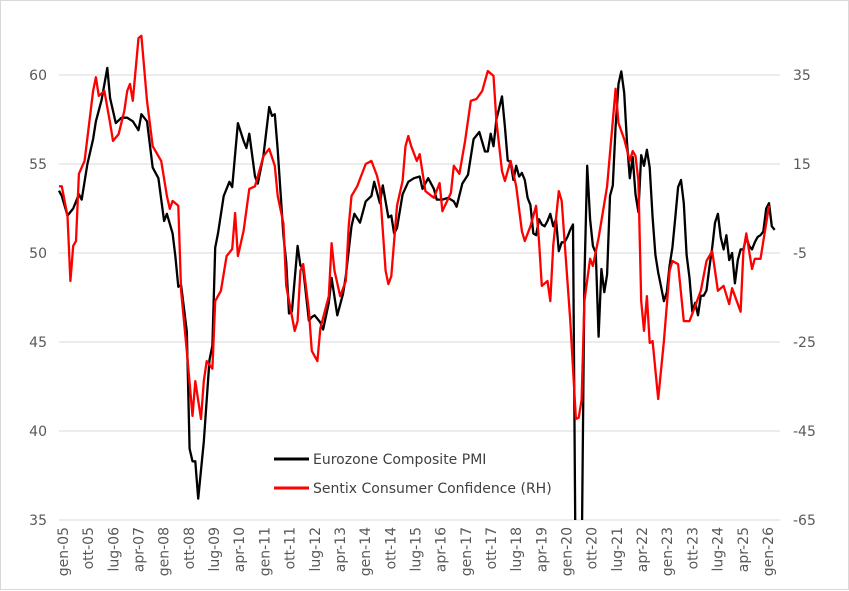  I want to click on left-tick-label: 40, so click(38, 432).